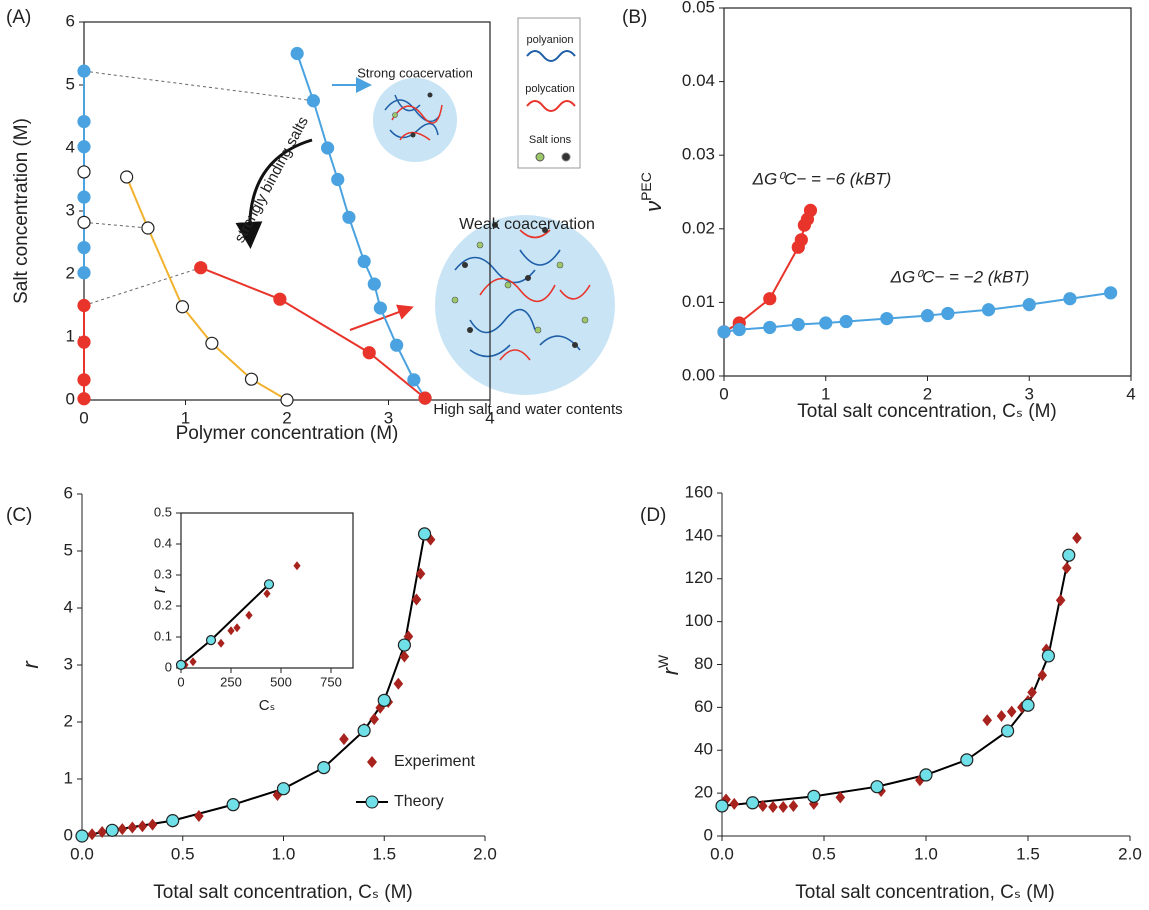  Describe the element at coordinates (384, 853) in the screenshot. I see `x-tick-label: 1.5` at that location.